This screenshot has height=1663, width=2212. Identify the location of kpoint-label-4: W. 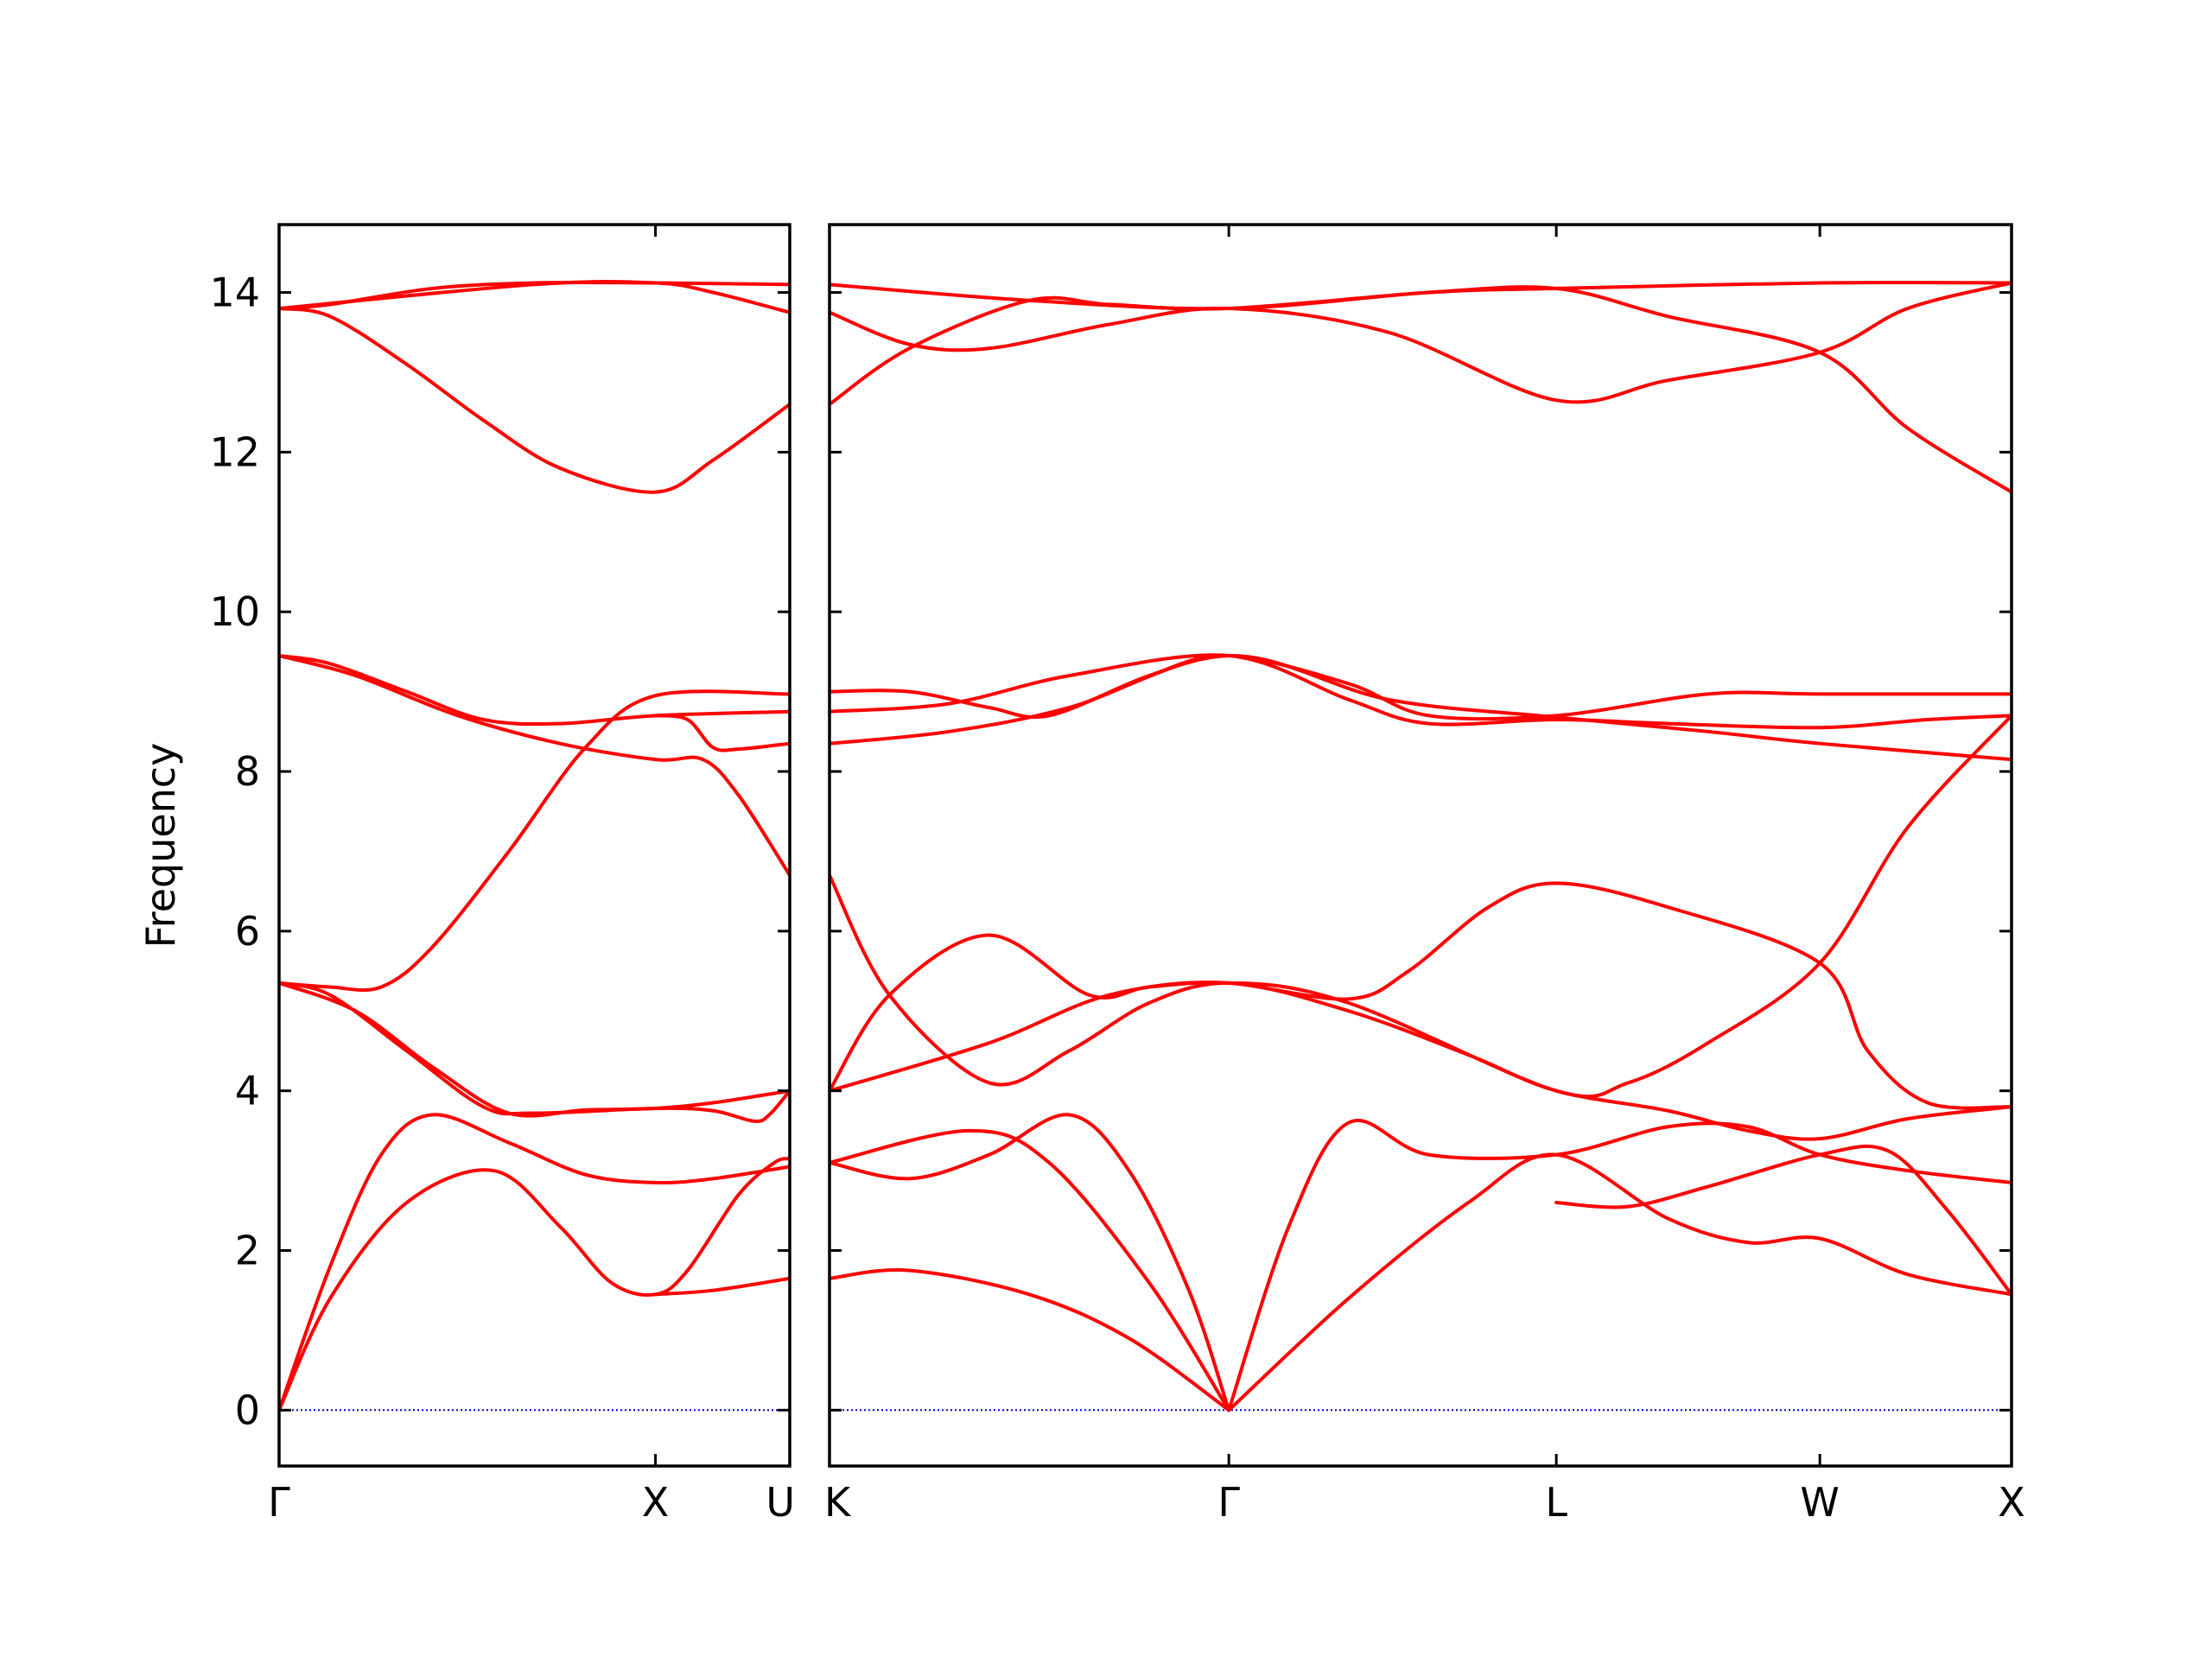
(1819, 1503).